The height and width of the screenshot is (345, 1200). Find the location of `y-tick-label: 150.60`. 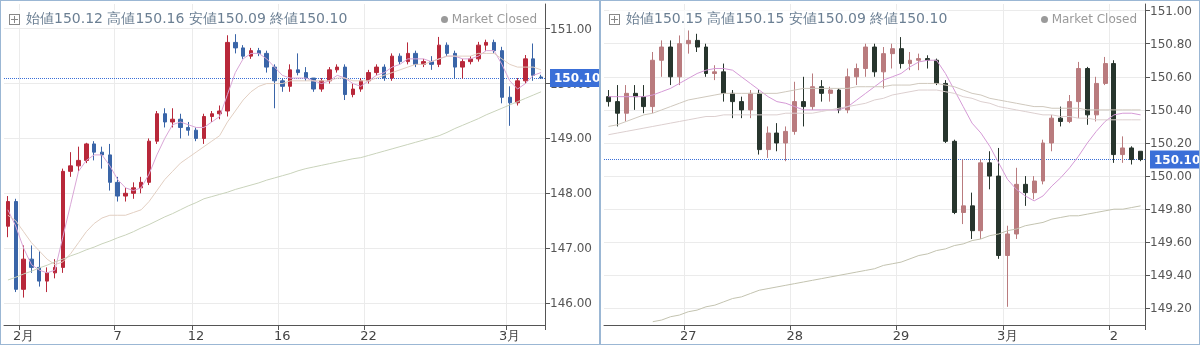

y-tick-label: 150.60 is located at coordinates (1171, 76).